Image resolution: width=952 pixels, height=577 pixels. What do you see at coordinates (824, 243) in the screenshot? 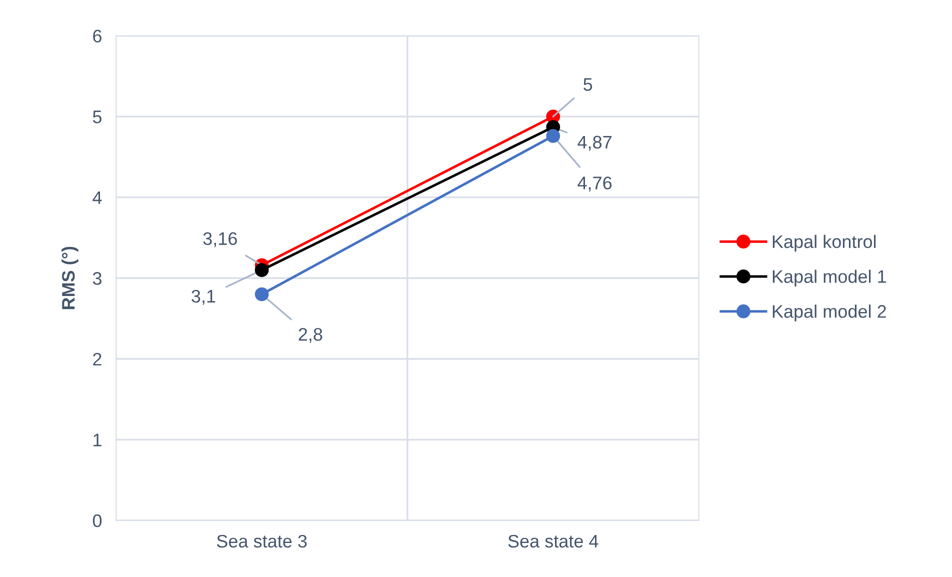
I see `legend-label: Kapal kontrol` at bounding box center [824, 243].